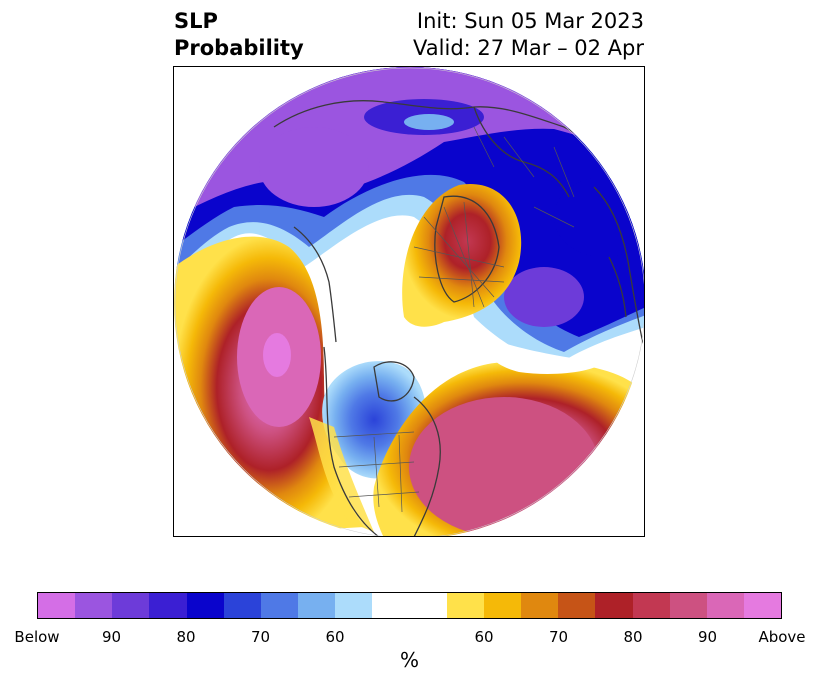  I want to click on borders-usa, so click(376, 472).